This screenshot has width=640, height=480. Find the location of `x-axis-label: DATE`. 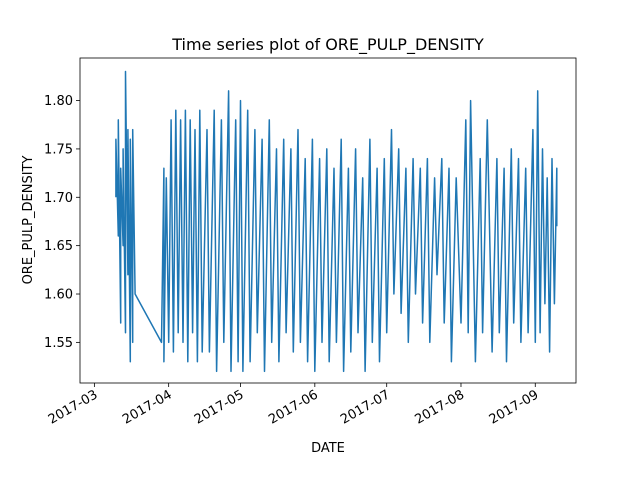

x-axis-label: DATE is located at coordinates (328, 448).